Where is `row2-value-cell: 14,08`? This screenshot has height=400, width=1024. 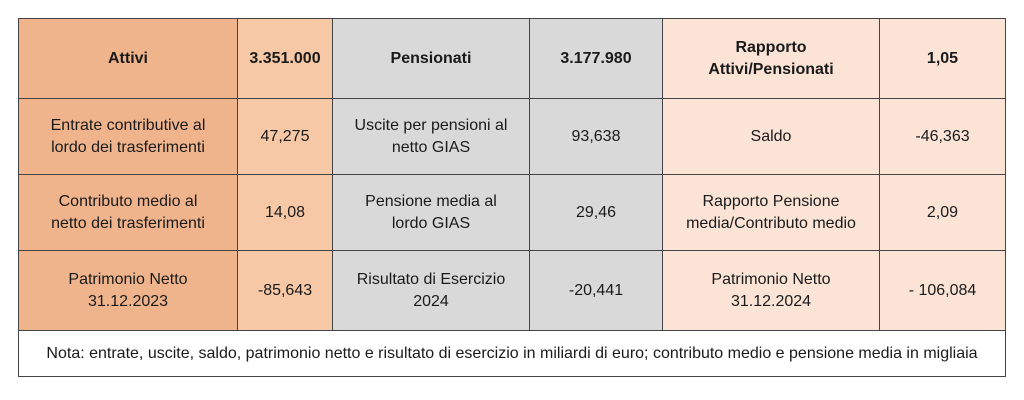
row2-value-cell: 14,08 is located at coordinates (285, 212).